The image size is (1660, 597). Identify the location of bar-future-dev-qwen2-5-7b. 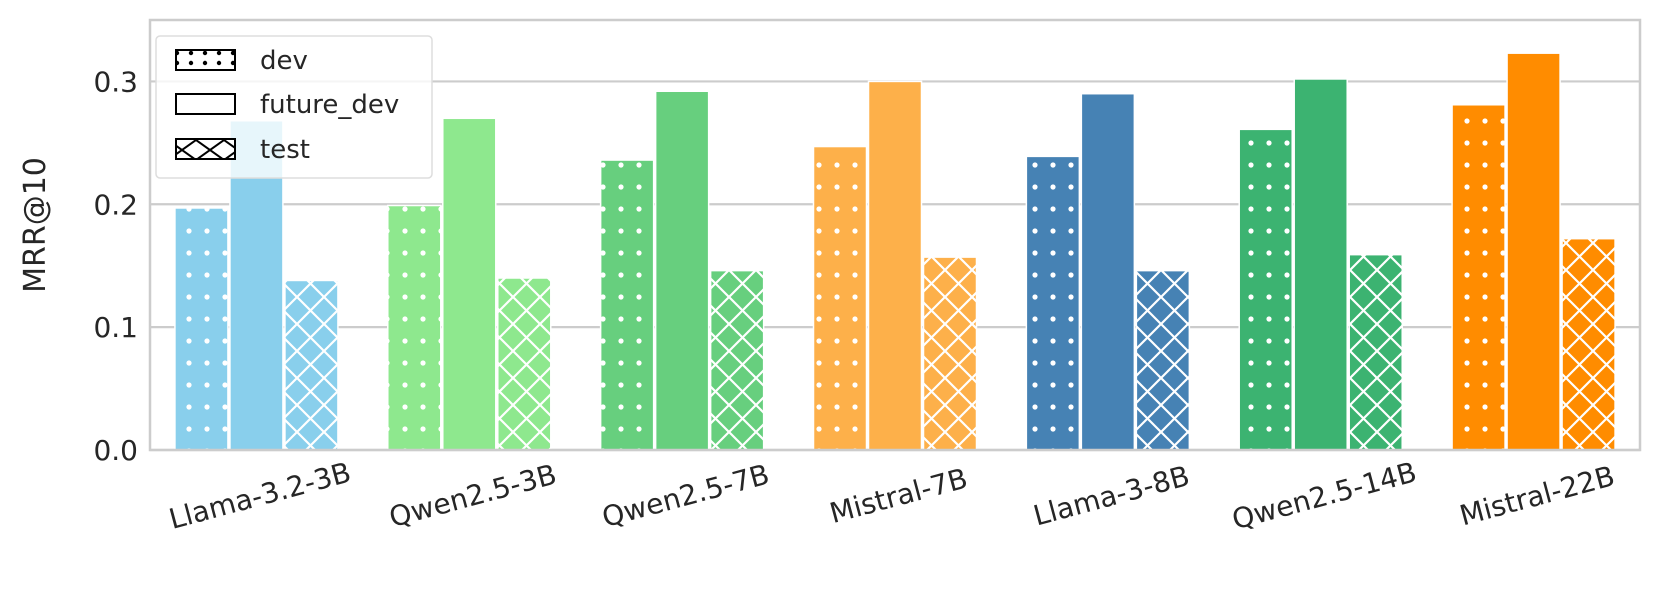
(682, 270).